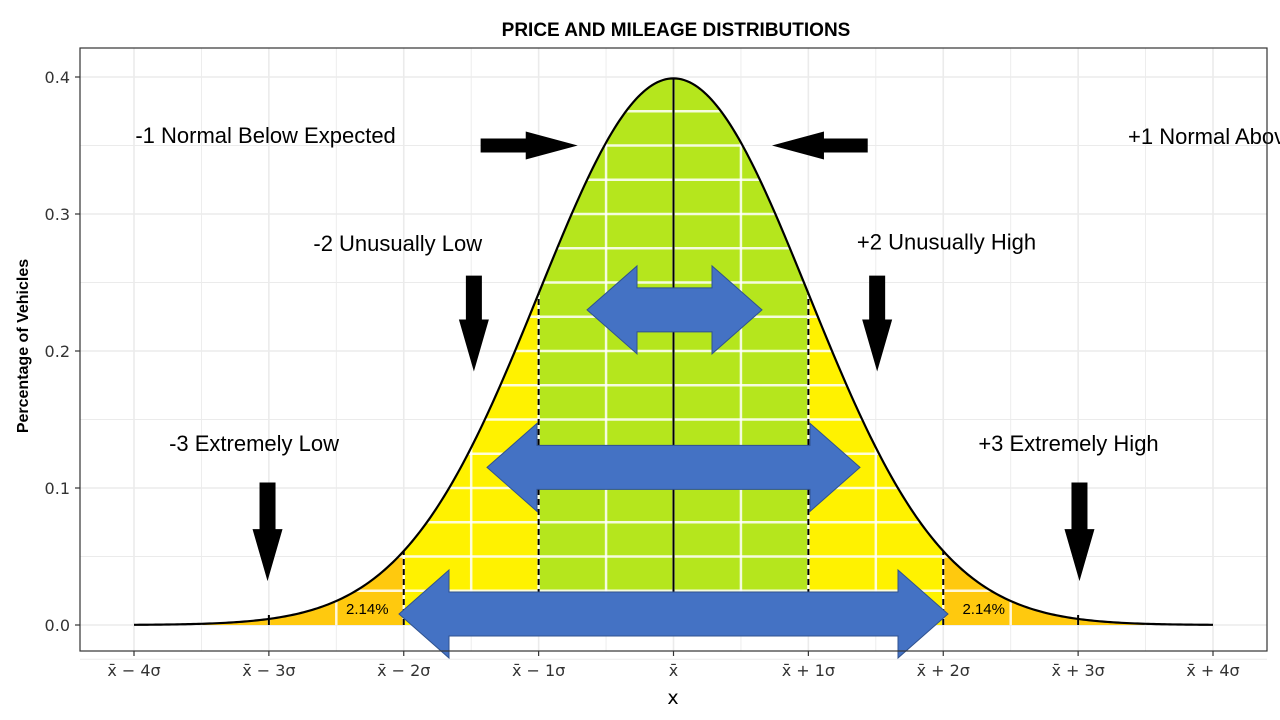 Image resolution: width=1280 pixels, height=720 pixels. What do you see at coordinates (267, 532) in the screenshot?
I see `ann-minus3-arrow` at bounding box center [267, 532].